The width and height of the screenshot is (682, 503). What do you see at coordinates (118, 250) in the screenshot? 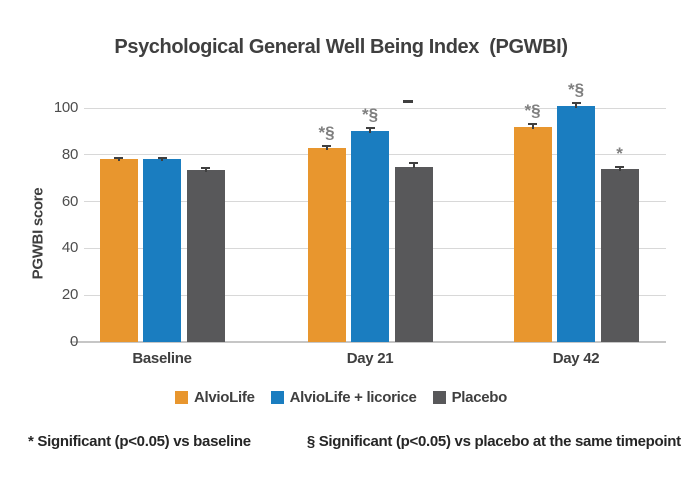
I see `bar-alviolife-baseline` at bounding box center [118, 250].